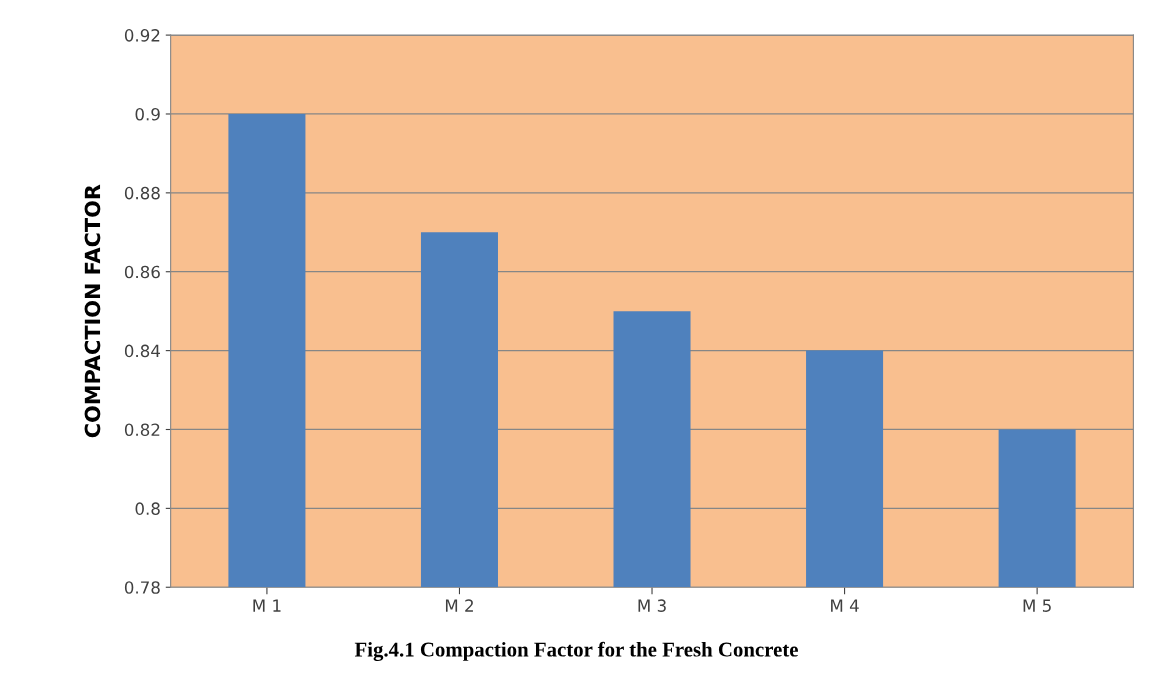 This screenshot has width=1153, height=675. What do you see at coordinates (142, 193) in the screenshot?
I see `y-tick-label: 0.88` at bounding box center [142, 193].